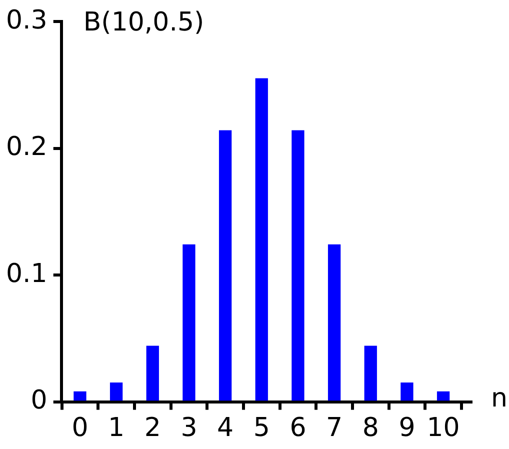  I want to click on x-tick-label: 8, so click(370, 428).